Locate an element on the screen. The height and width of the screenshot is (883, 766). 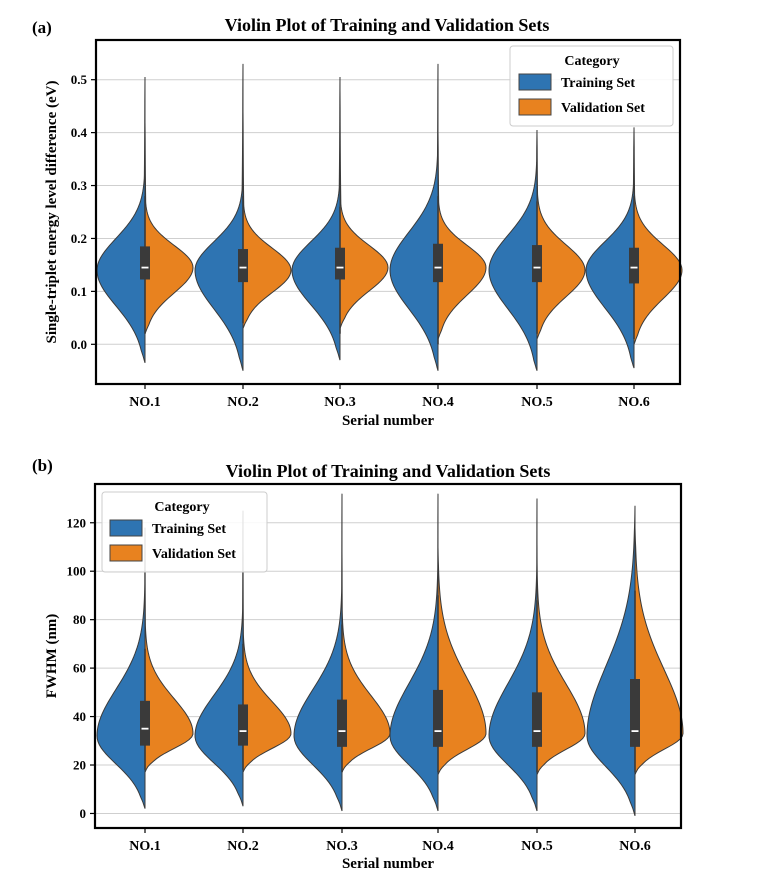
panel-a-legend: Category Training Set Validation Set is located at coordinates (591, 86).